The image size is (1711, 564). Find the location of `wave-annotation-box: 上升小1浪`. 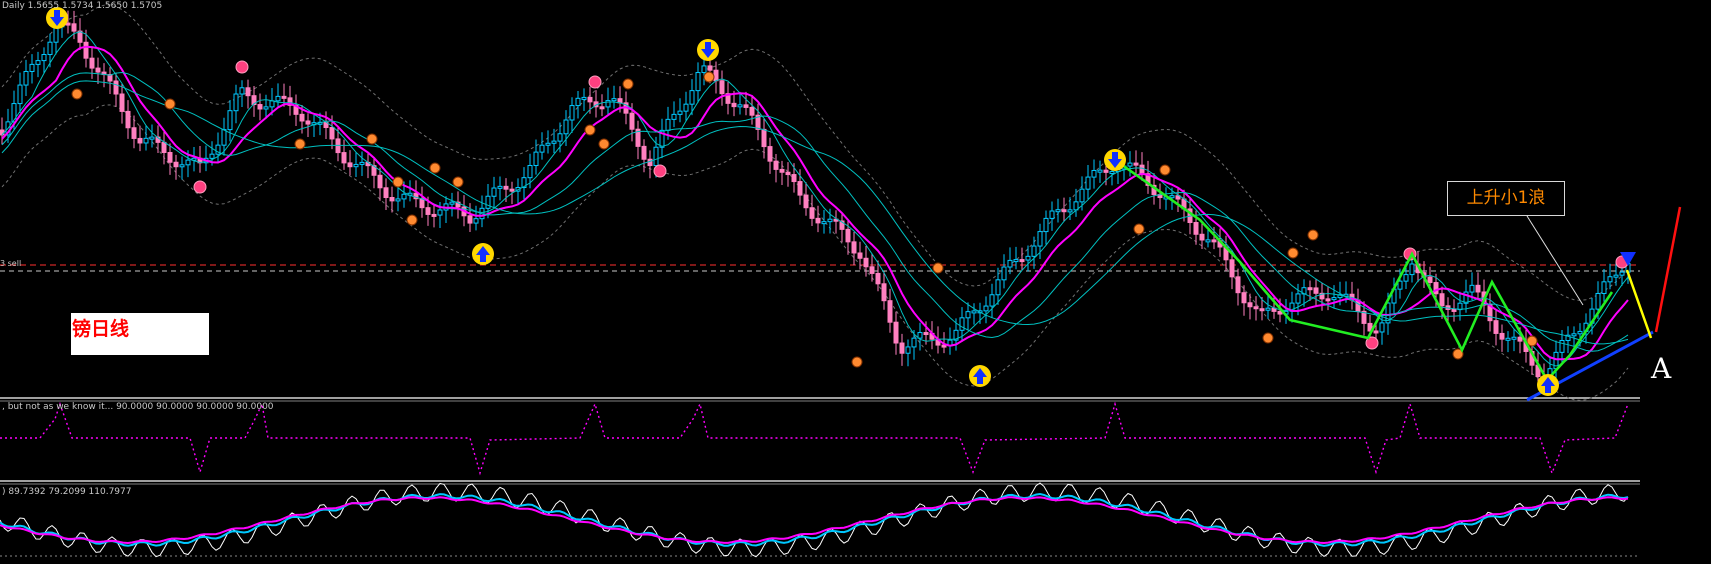

wave-annotation-box: 上升小1浪 is located at coordinates (1506, 198).